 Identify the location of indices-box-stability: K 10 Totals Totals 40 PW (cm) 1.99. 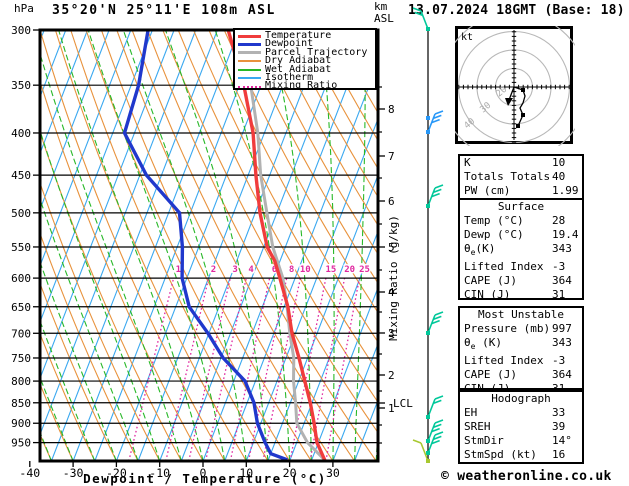
(521, 177).